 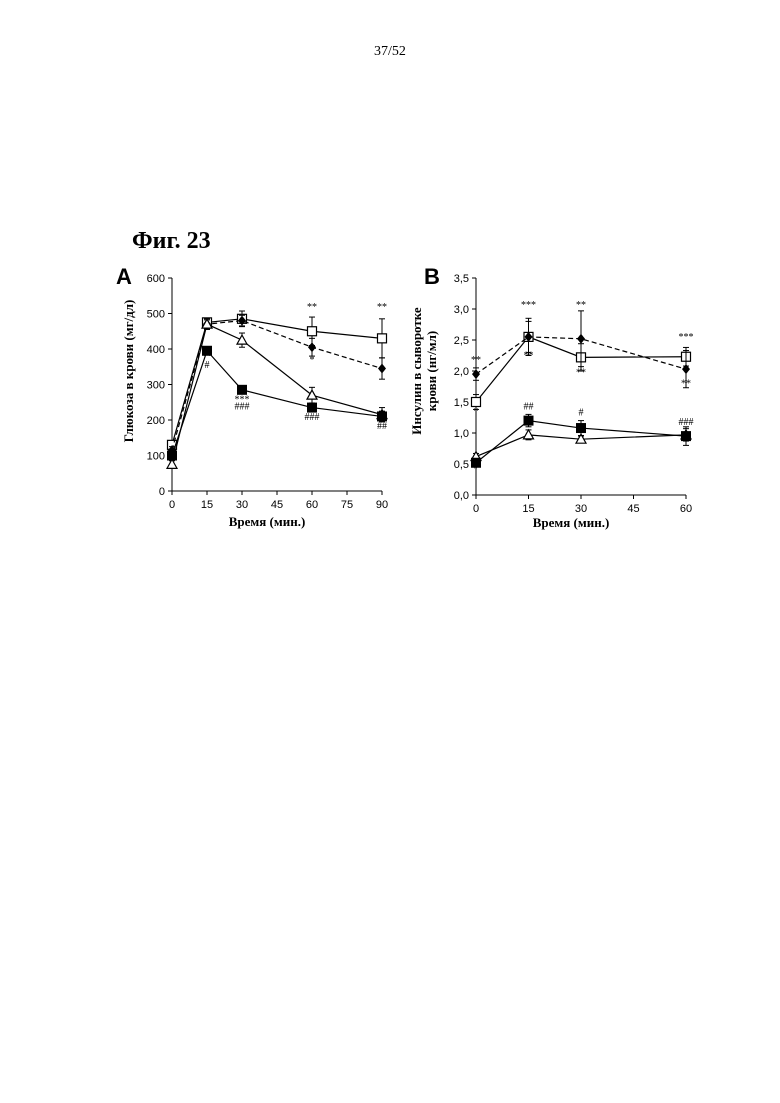 I want to click on y-tick-label: 300, so click(x=156, y=386).